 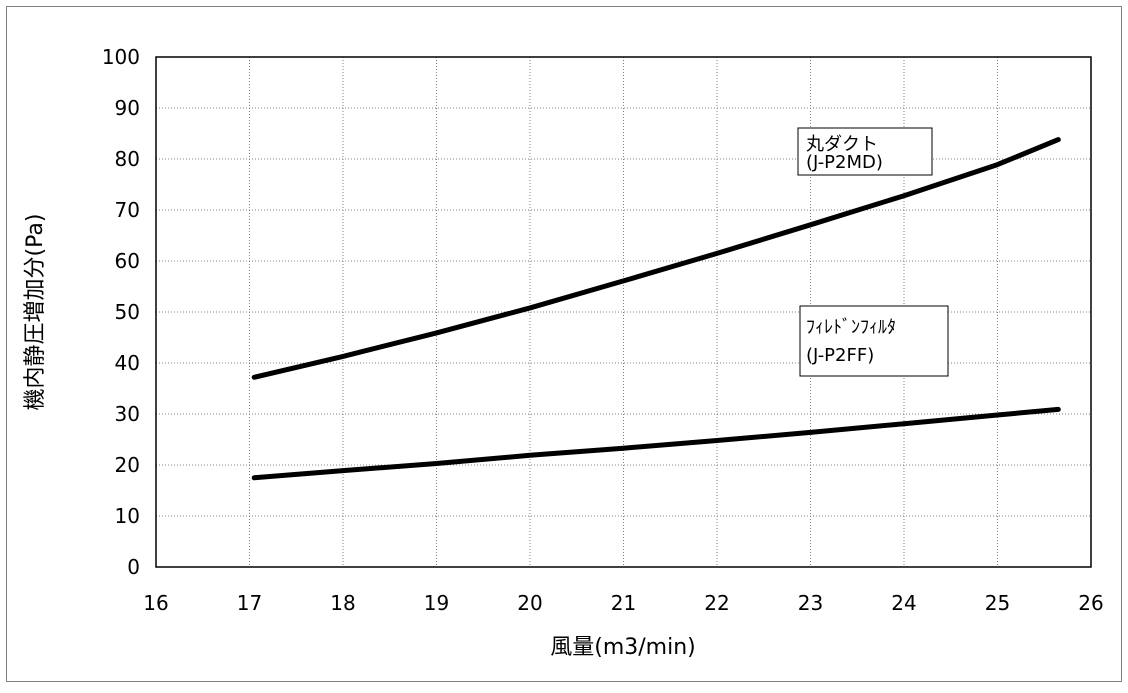 I want to click on annotation-filter-line2: (J-P2FF), so click(x=840, y=355).